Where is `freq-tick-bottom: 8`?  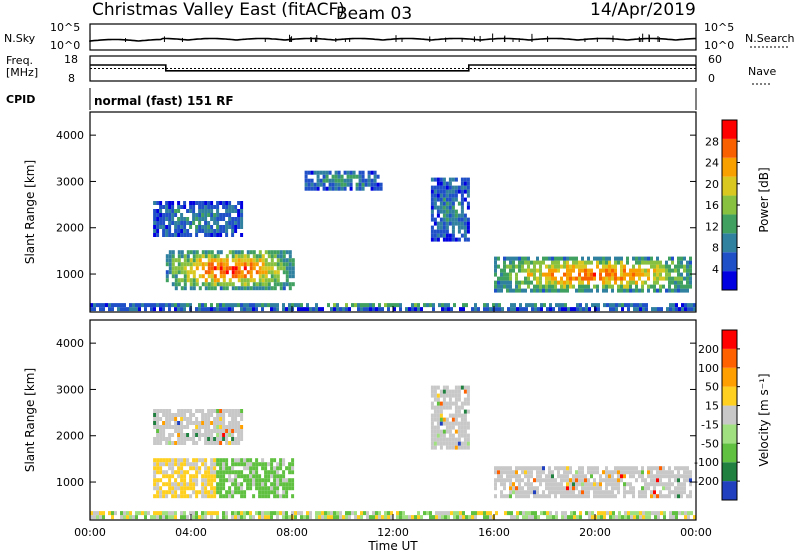
freq-tick-bottom: 8 is located at coordinates (71, 78).